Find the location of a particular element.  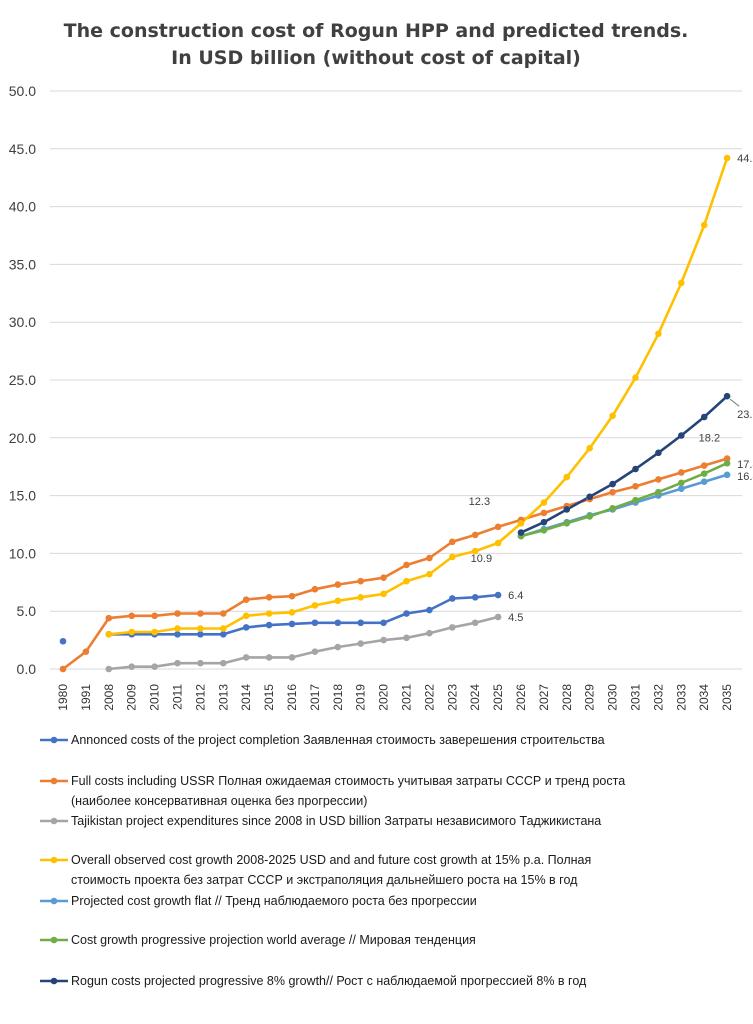

x-tick-label: 2009 is located at coordinates (132, 697).